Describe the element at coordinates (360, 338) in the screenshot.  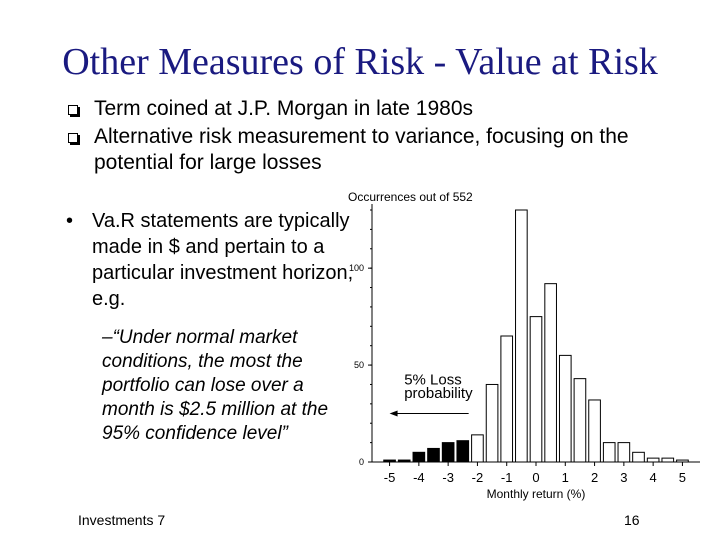
I see `y-ticks: 0 50 100` at that location.